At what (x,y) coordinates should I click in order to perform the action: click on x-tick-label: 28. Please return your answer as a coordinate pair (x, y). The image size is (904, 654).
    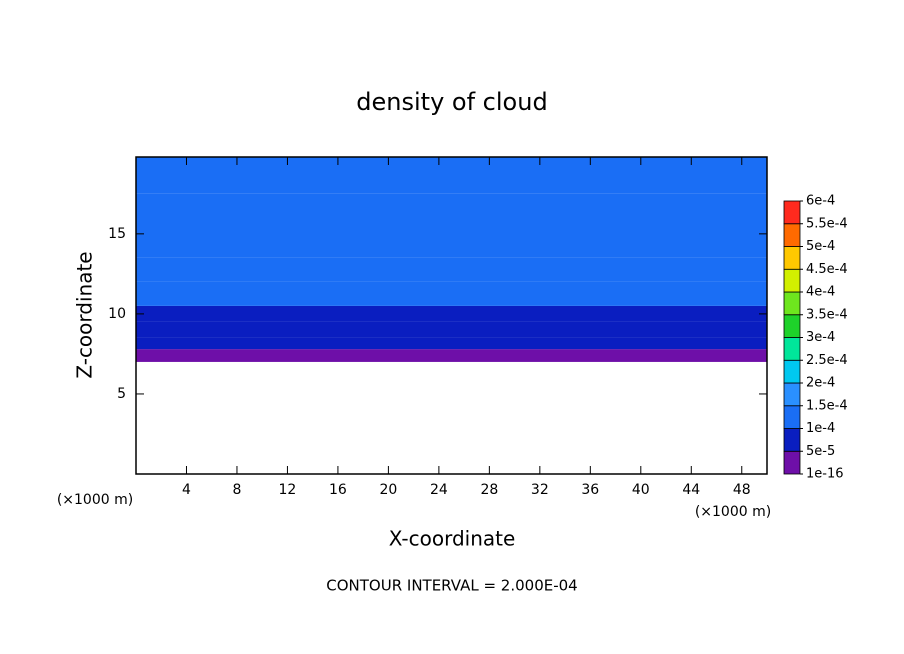
    Looking at the image, I should click on (489, 490).